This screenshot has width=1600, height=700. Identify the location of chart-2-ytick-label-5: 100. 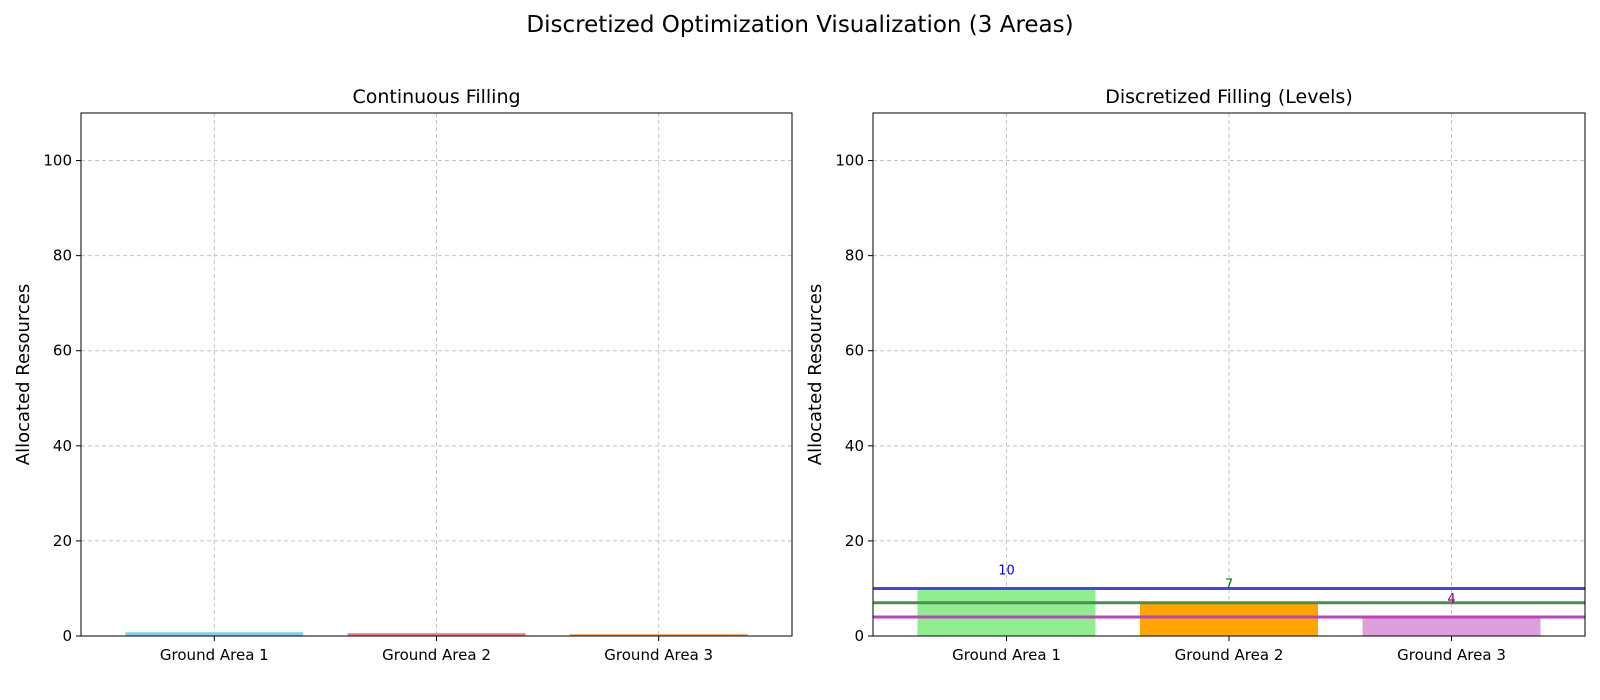
(849, 161).